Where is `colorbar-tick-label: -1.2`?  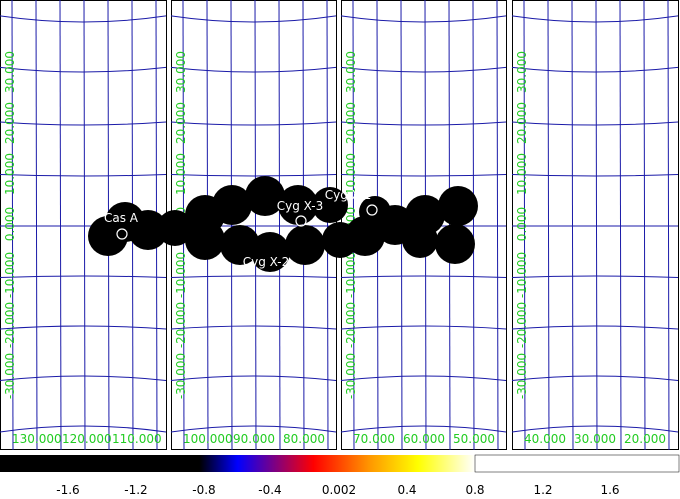
colorbar-tick-label: -1.2 is located at coordinates (135, 490).